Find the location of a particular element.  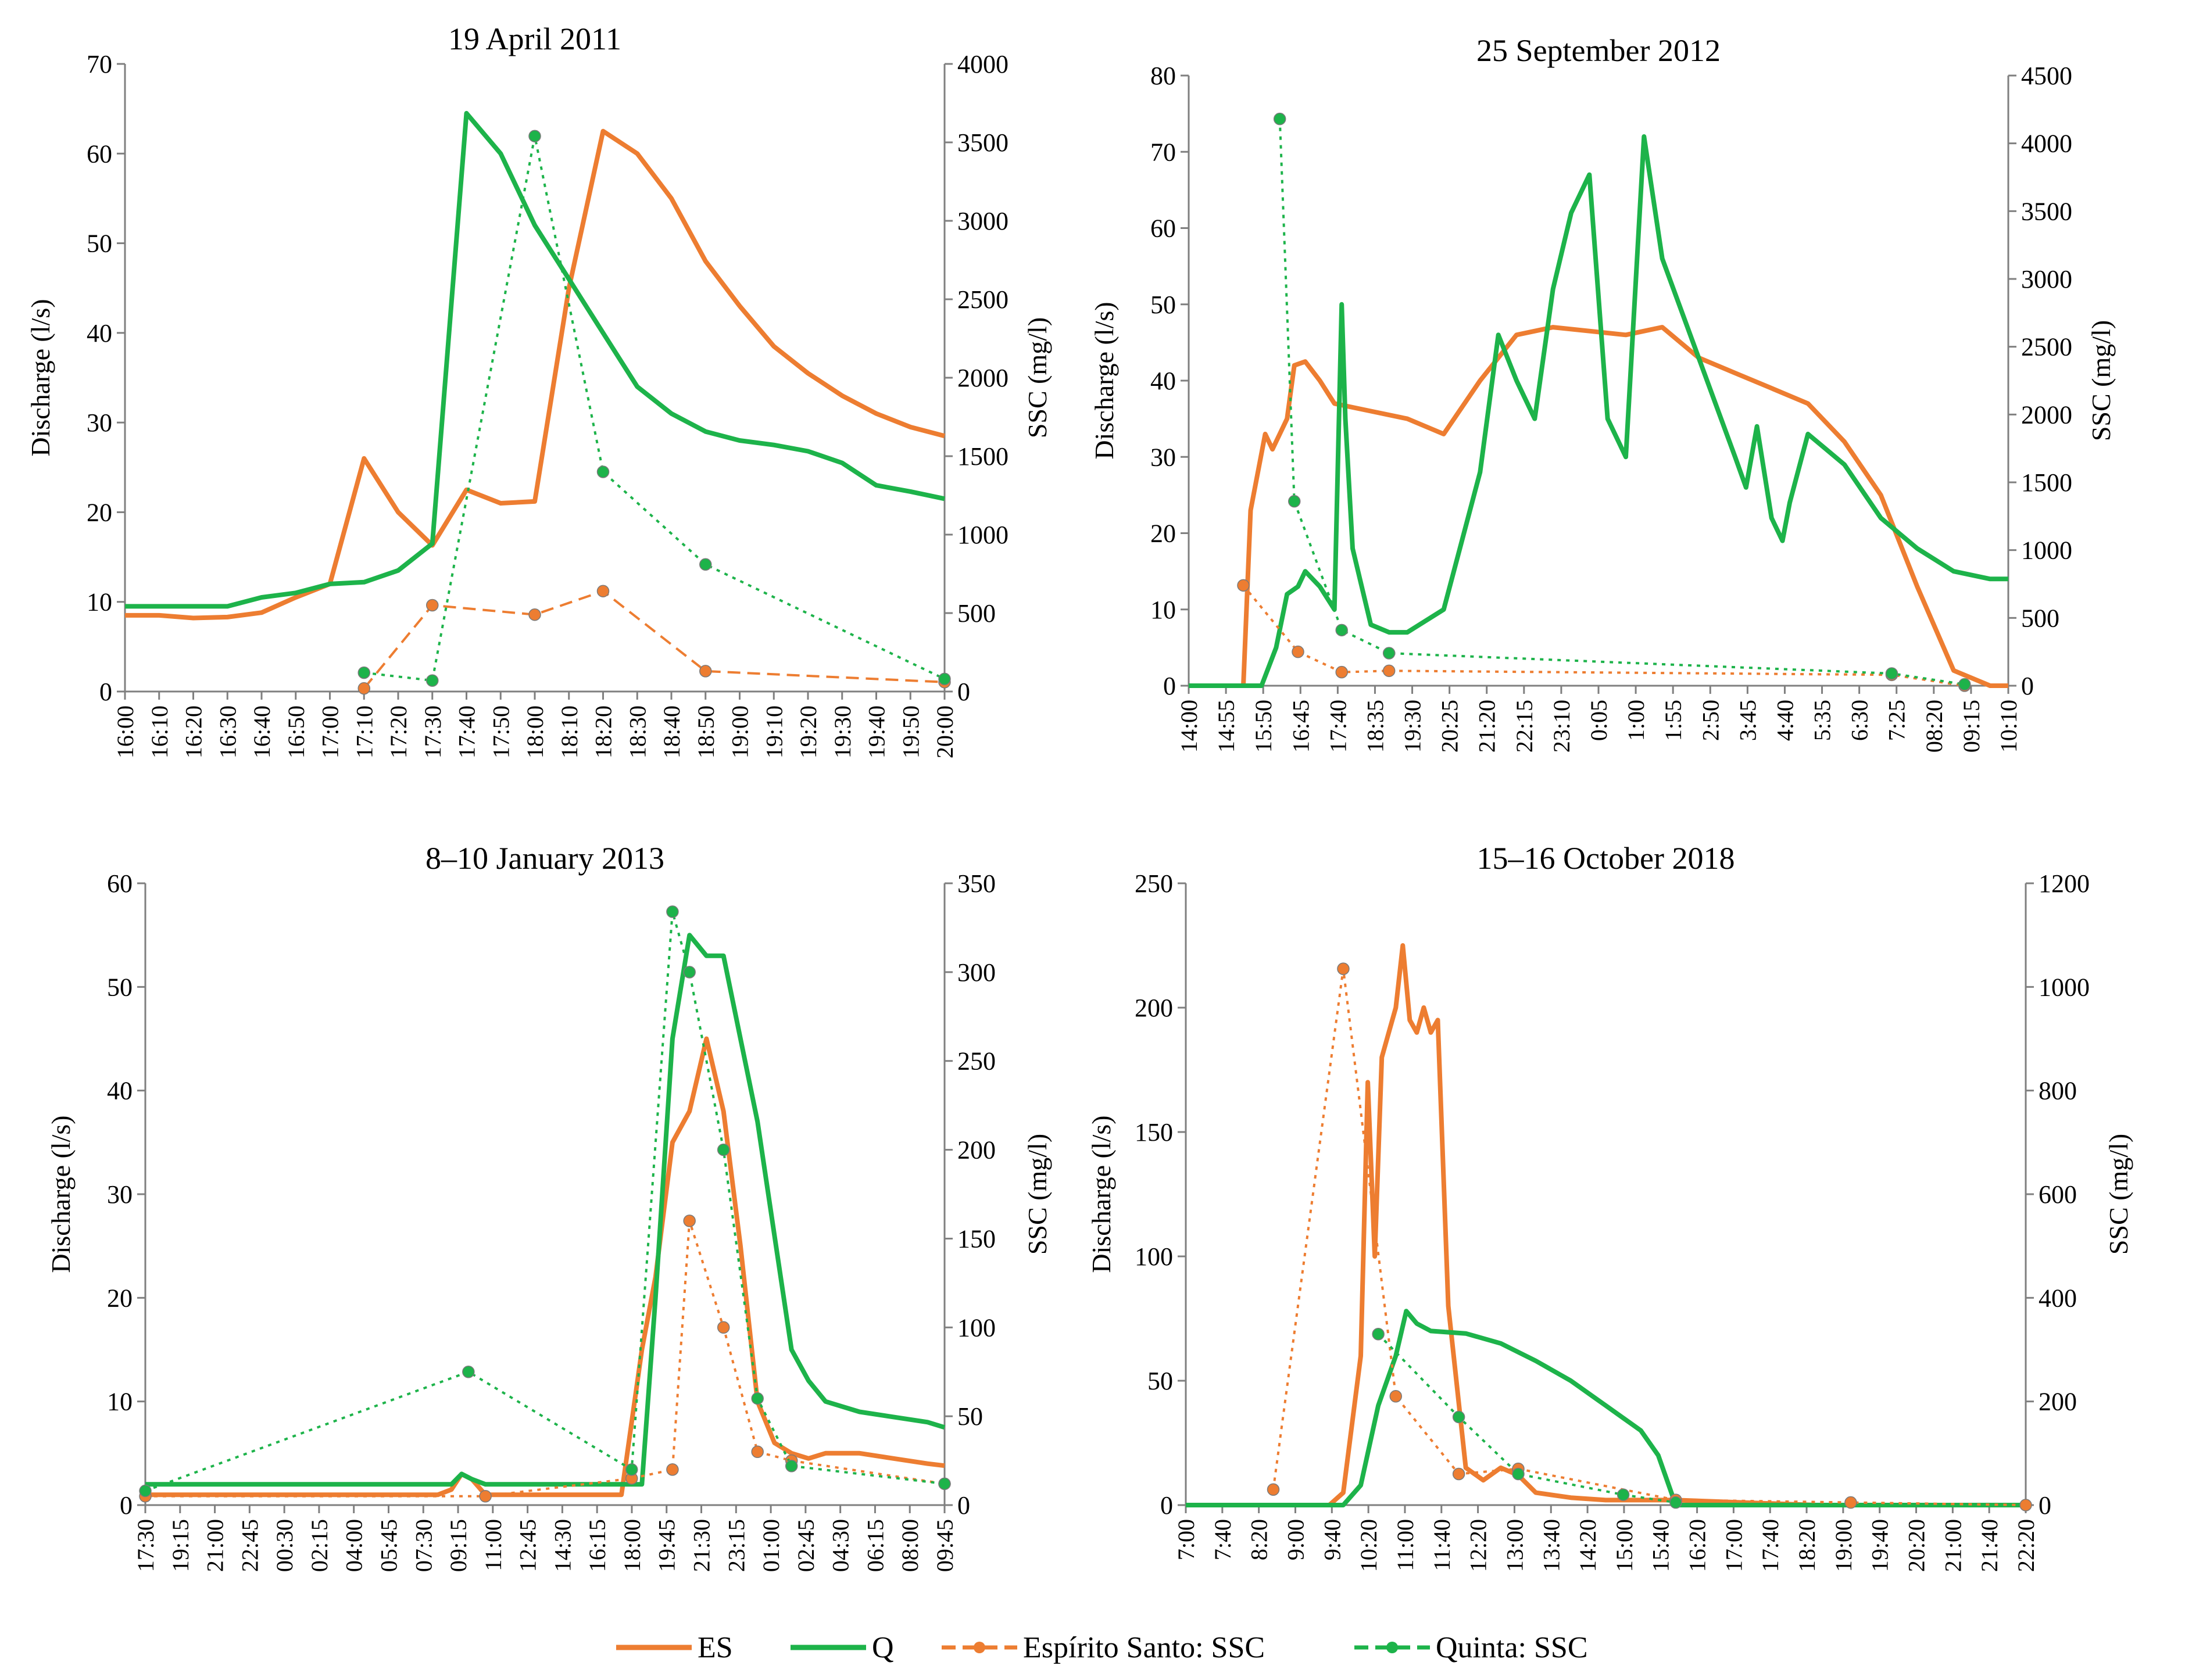

x-tick-label: 21:00 is located at coordinates (215, 1545).